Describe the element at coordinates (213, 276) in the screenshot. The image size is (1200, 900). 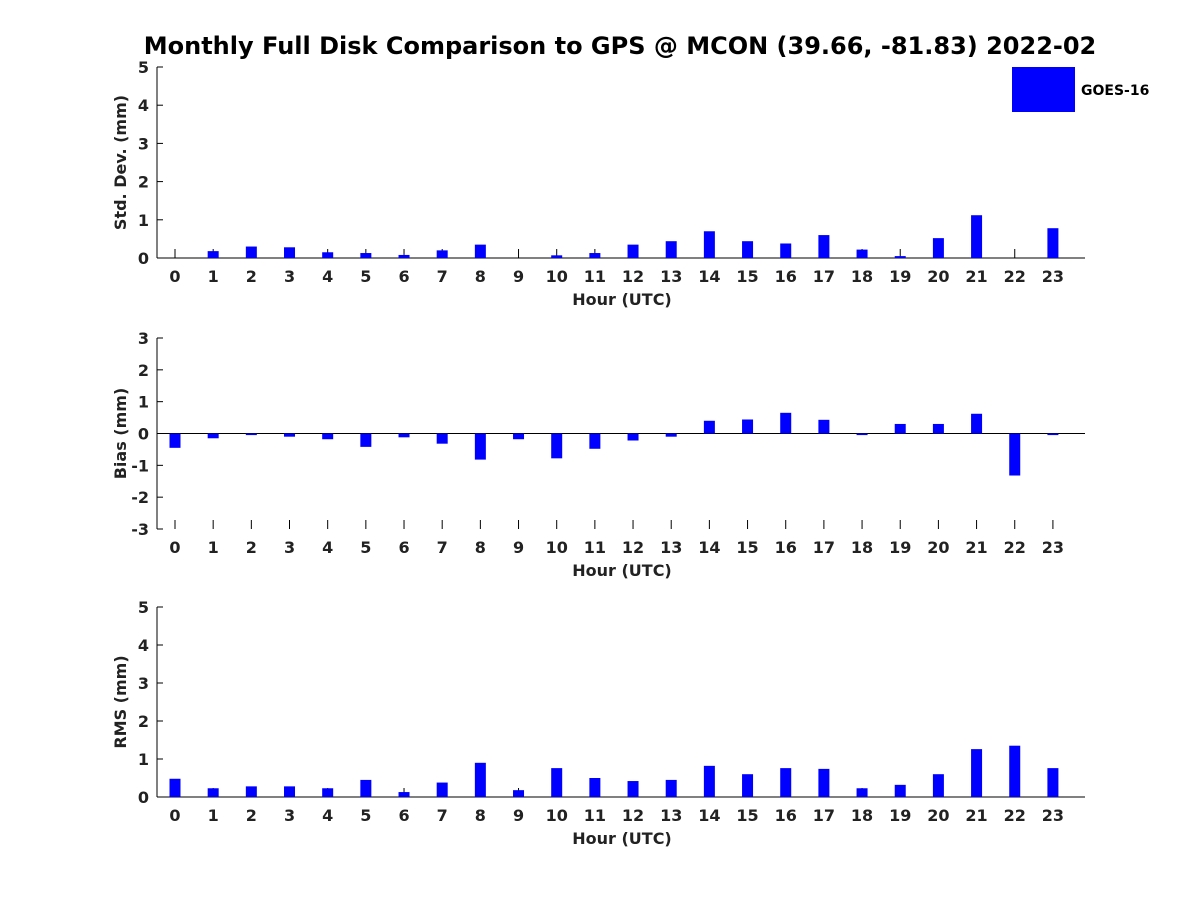
I see `x-tick-label: 1` at that location.